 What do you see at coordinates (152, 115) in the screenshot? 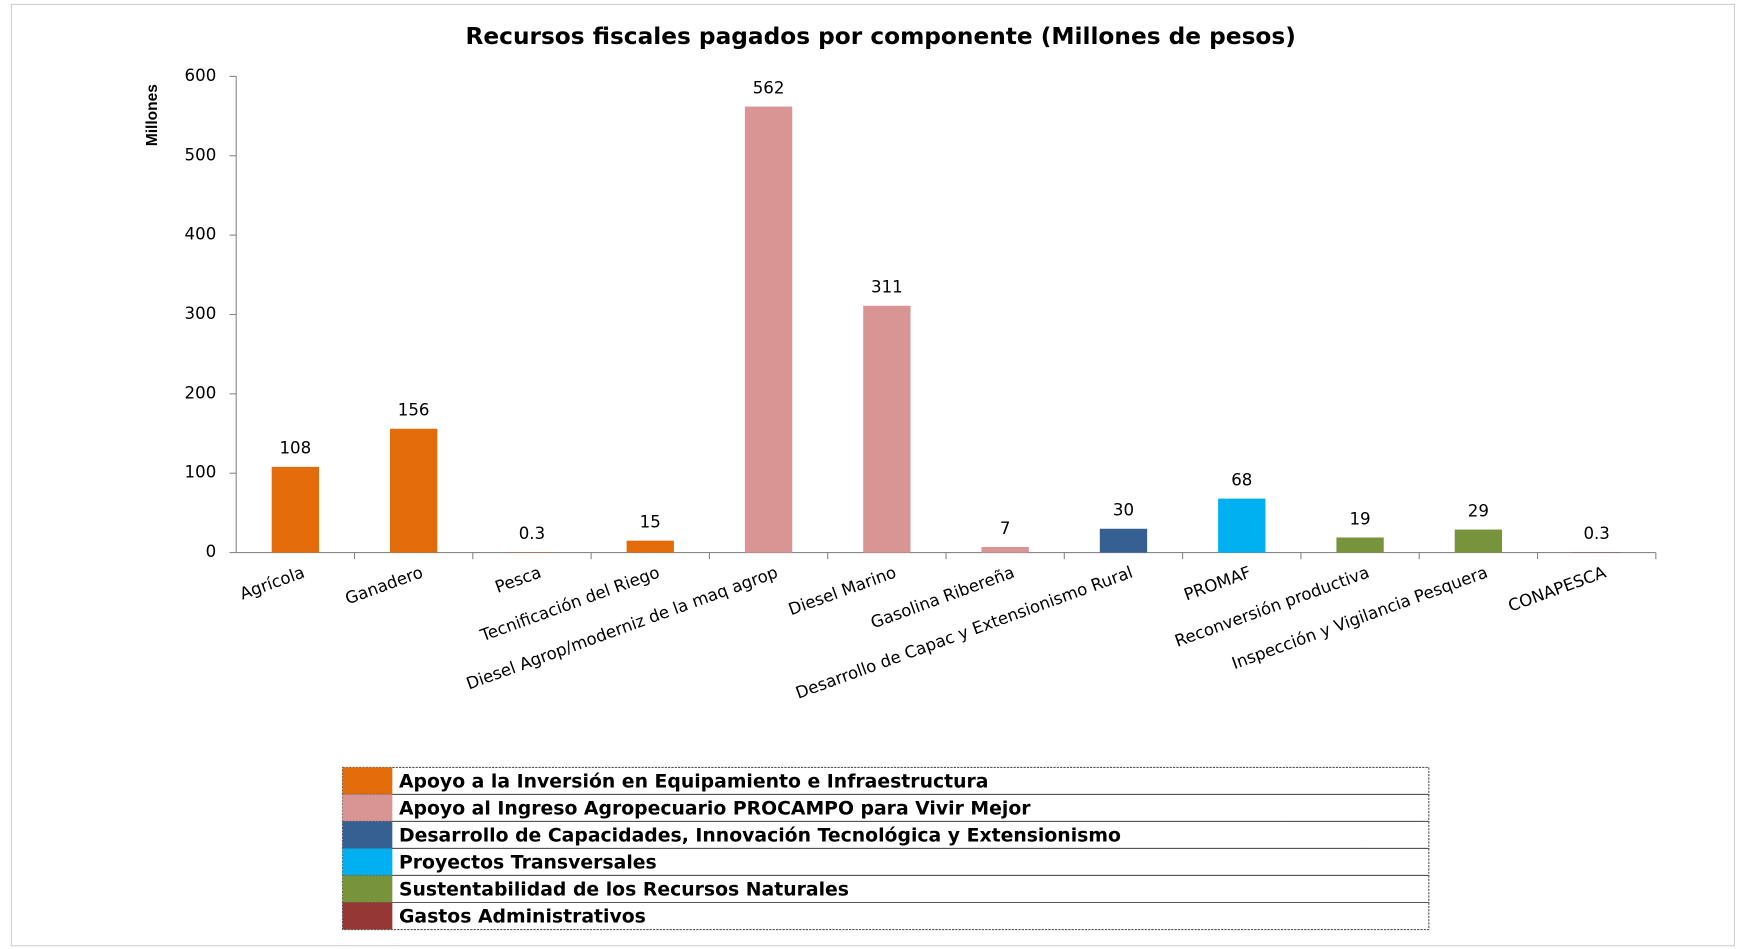
I see `y-axis-label: Millones` at bounding box center [152, 115].